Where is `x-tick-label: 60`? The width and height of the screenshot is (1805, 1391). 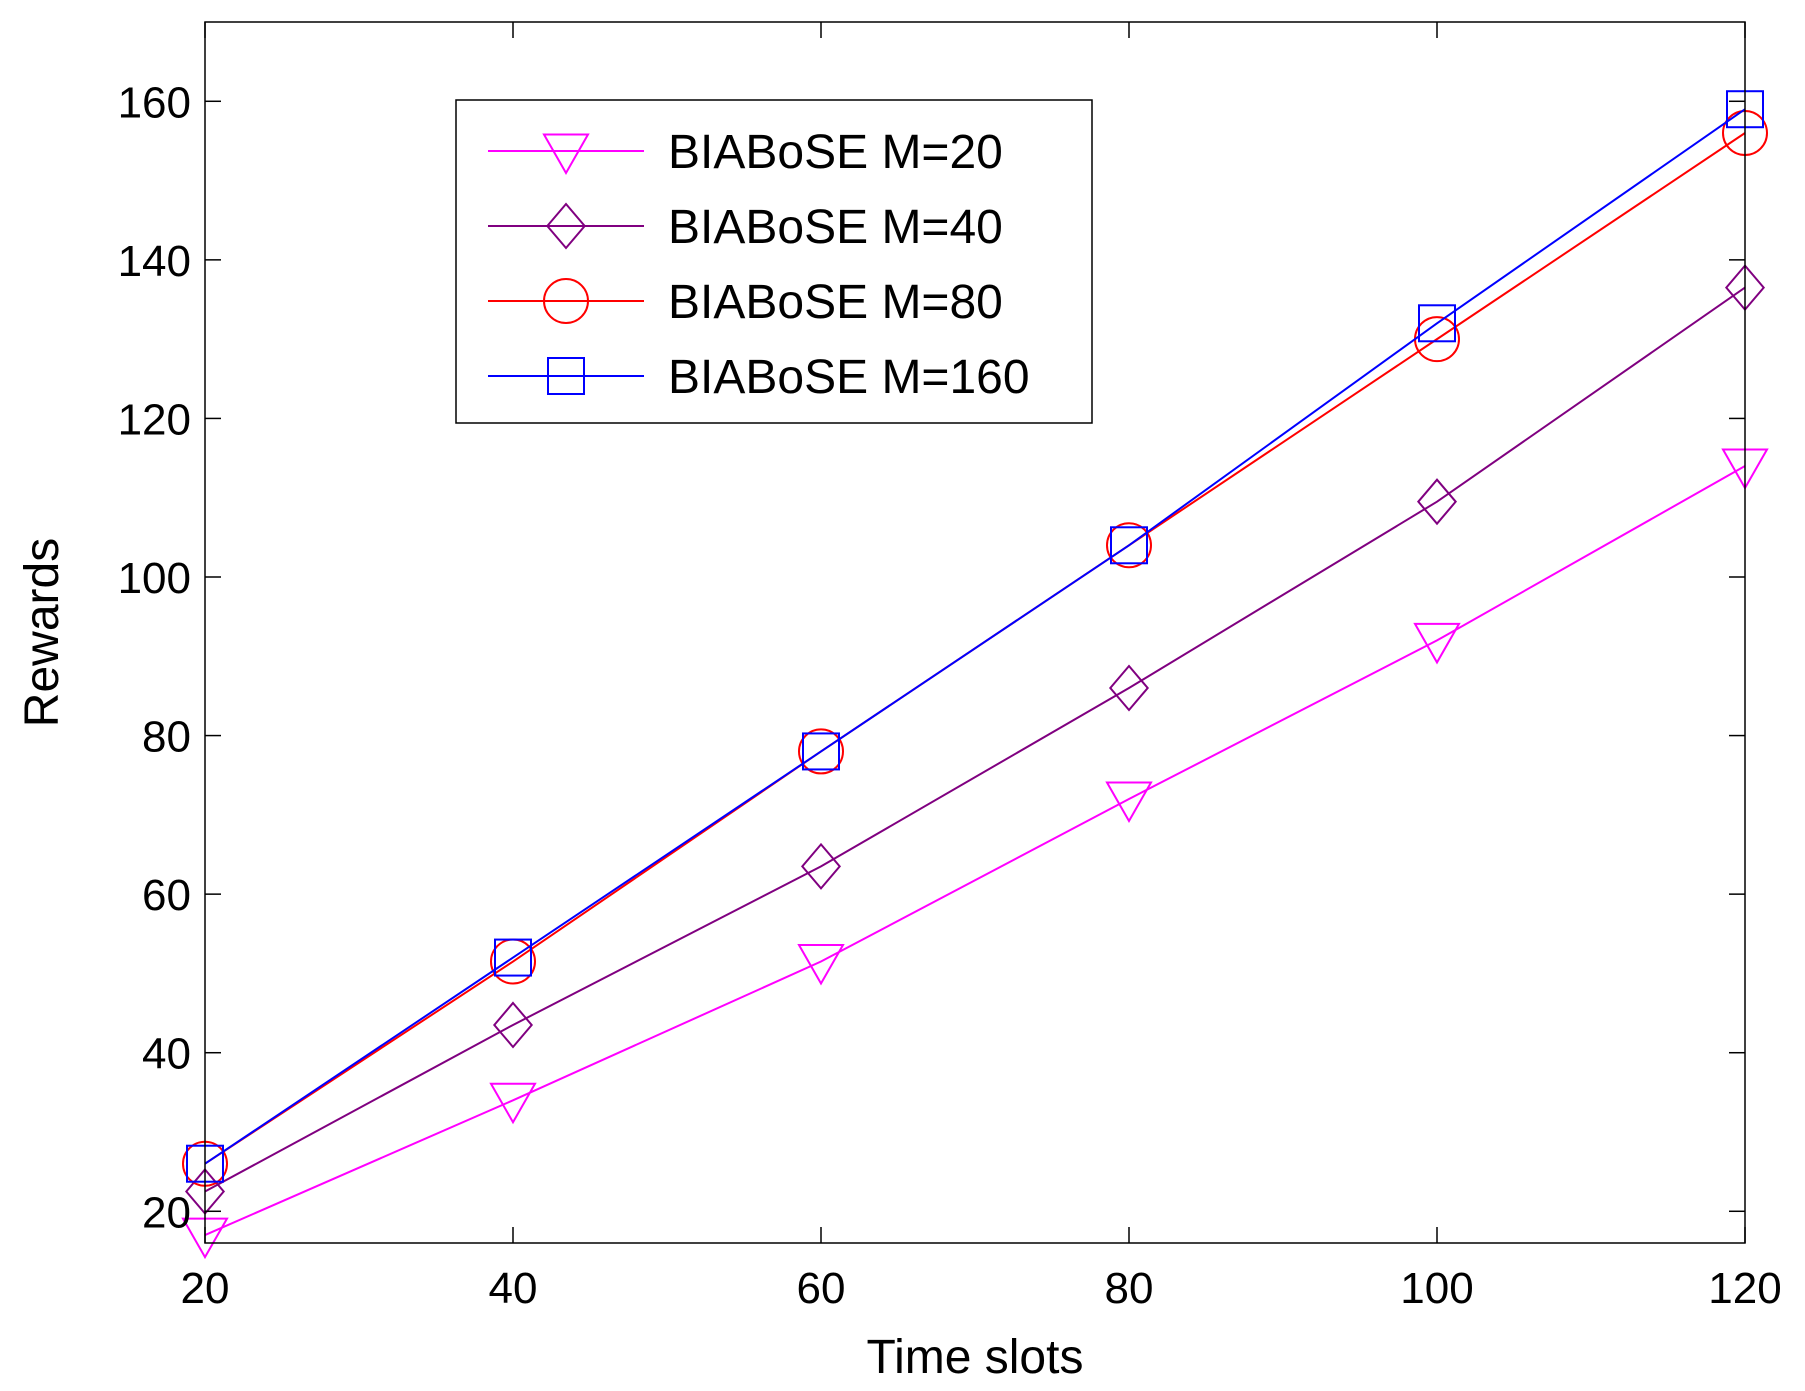
x-tick-label: 60 is located at coordinates (821, 1288).